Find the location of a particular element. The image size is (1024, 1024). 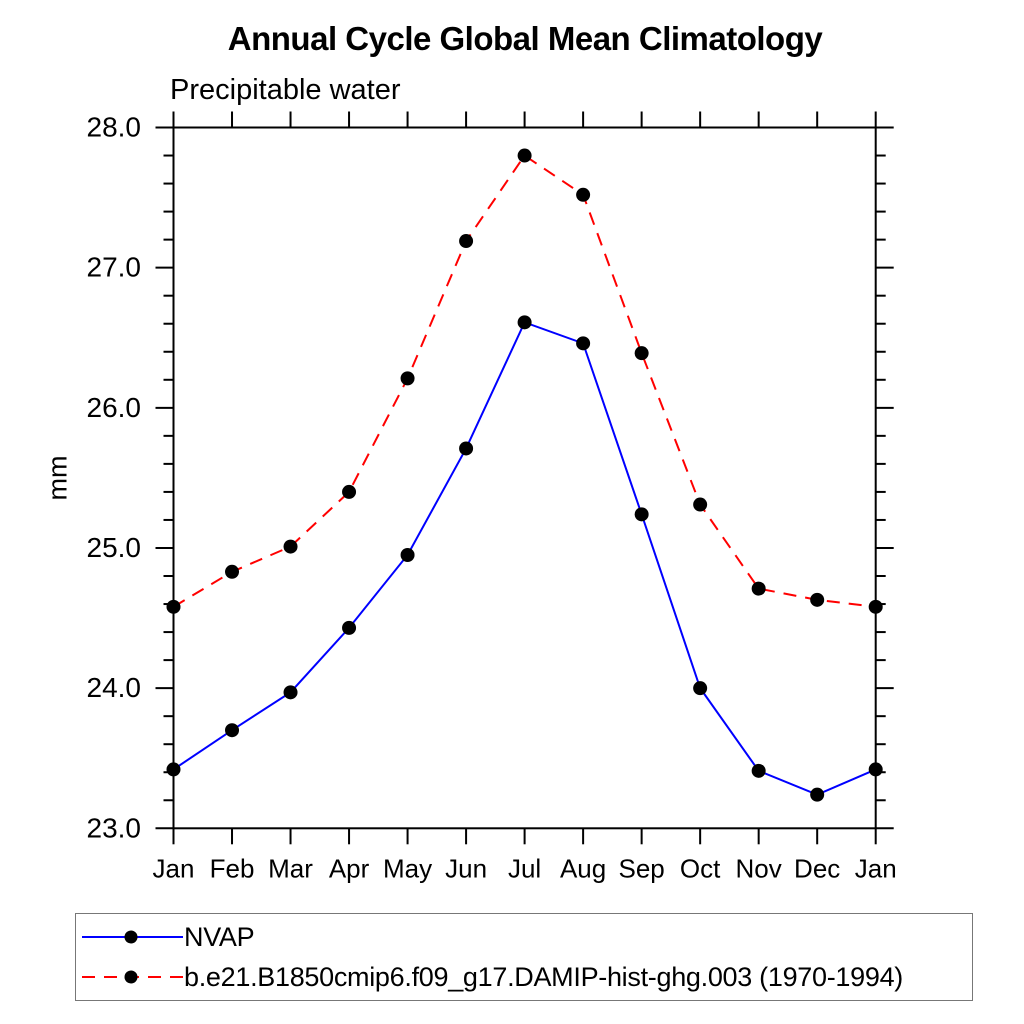

x-tick-label: Dec is located at coordinates (817, 868).